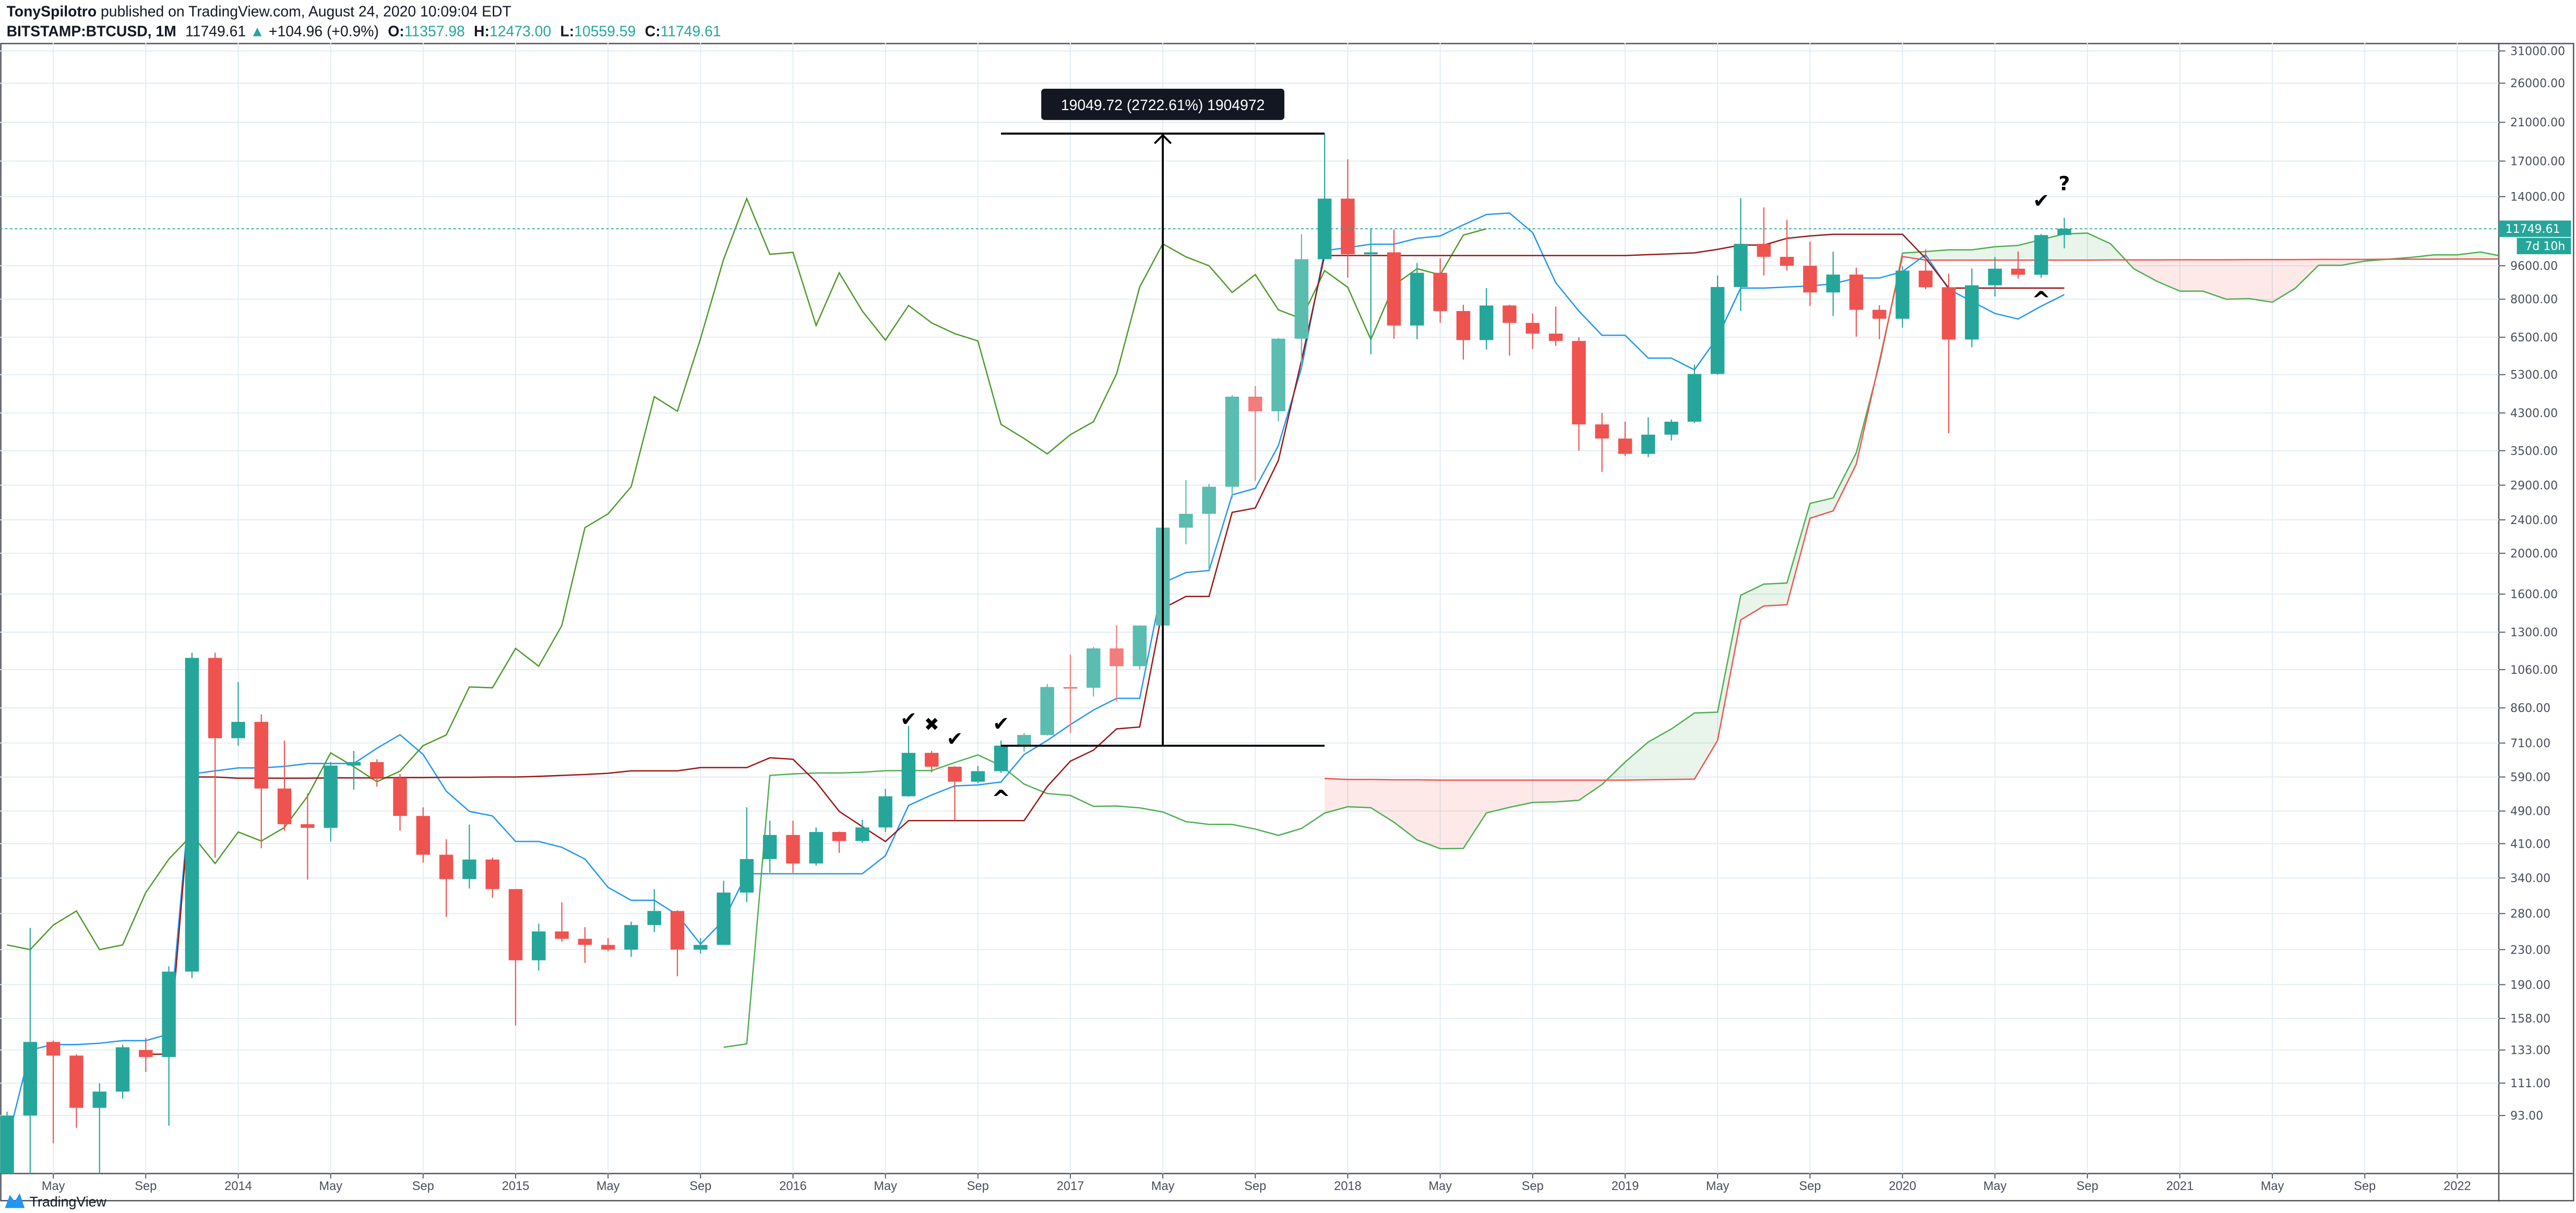 The height and width of the screenshot is (1213, 2576). What do you see at coordinates (516, 1186) in the screenshot?
I see `time-tick-label: 2015` at bounding box center [516, 1186].